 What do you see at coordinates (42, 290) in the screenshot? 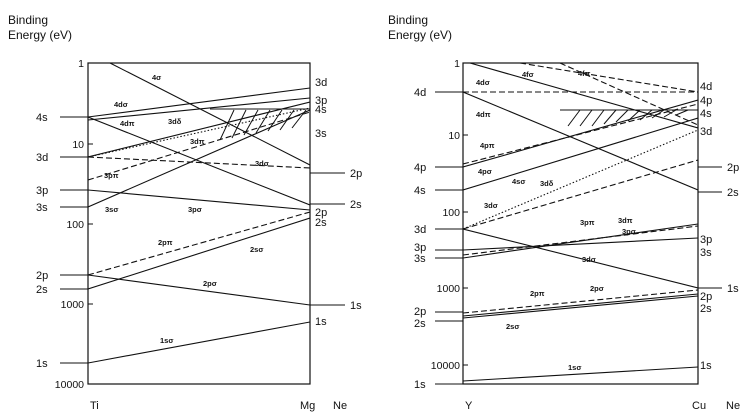
I see `left-level-2s: 2s` at bounding box center [42, 290].